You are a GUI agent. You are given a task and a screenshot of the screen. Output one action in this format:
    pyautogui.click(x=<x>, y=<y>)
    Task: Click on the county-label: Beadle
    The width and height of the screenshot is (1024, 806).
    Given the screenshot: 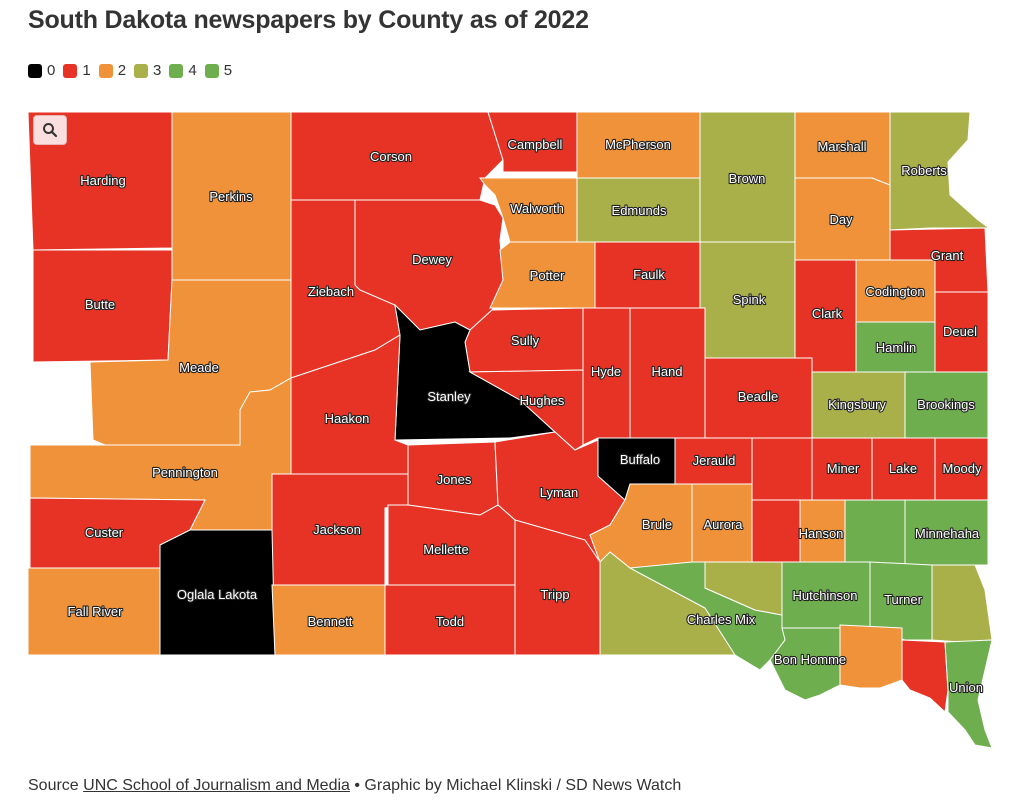 What is the action you would take?
    pyautogui.click(x=758, y=396)
    